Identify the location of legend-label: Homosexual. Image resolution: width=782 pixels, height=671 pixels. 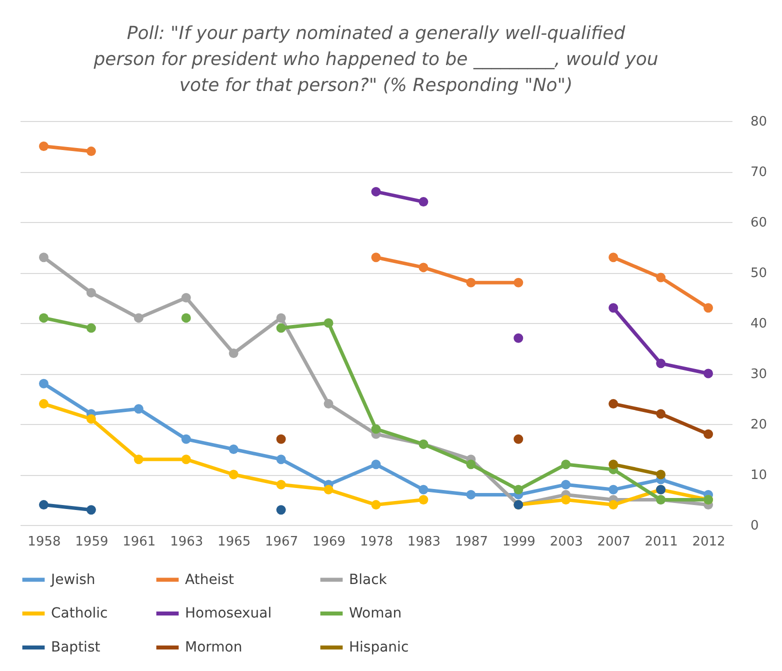
(228, 614).